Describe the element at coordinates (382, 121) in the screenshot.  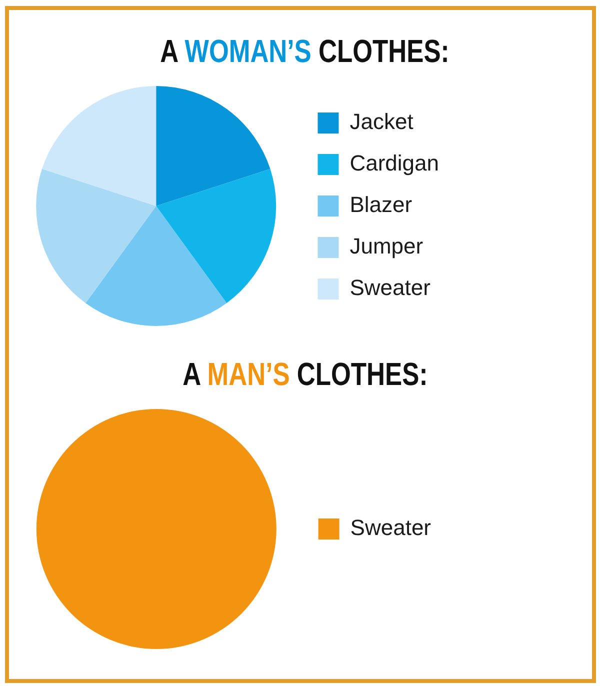
I see `legend-label: Jacket` at that location.